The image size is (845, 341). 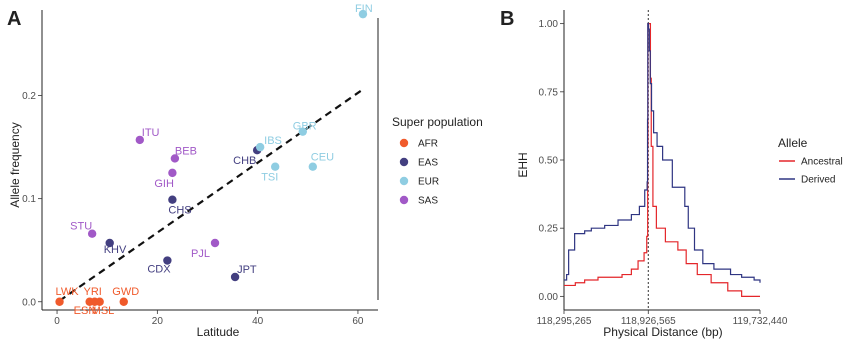 I want to click on panel-a-x-tick-label: 0, so click(x=57, y=321).